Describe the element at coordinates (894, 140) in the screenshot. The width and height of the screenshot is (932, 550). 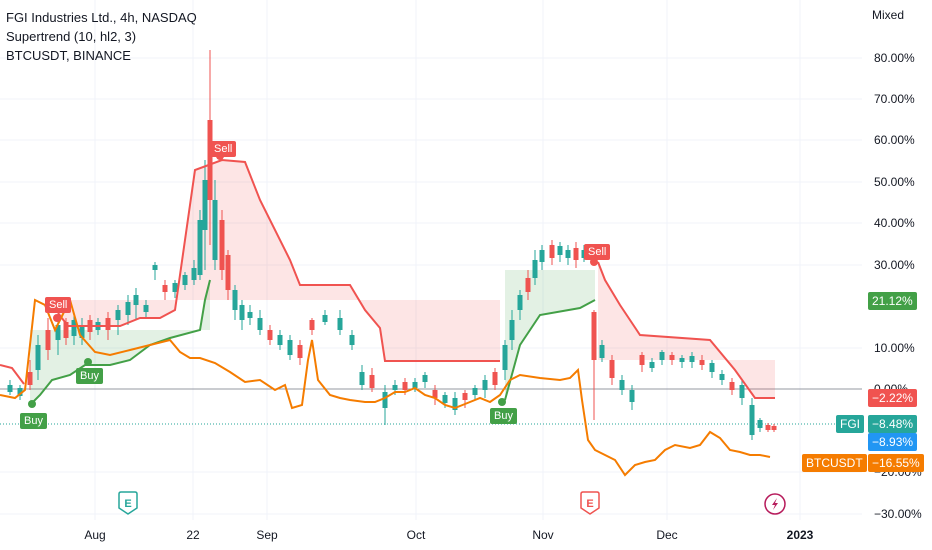
I see `price-axis-tick: 60.00%` at that location.